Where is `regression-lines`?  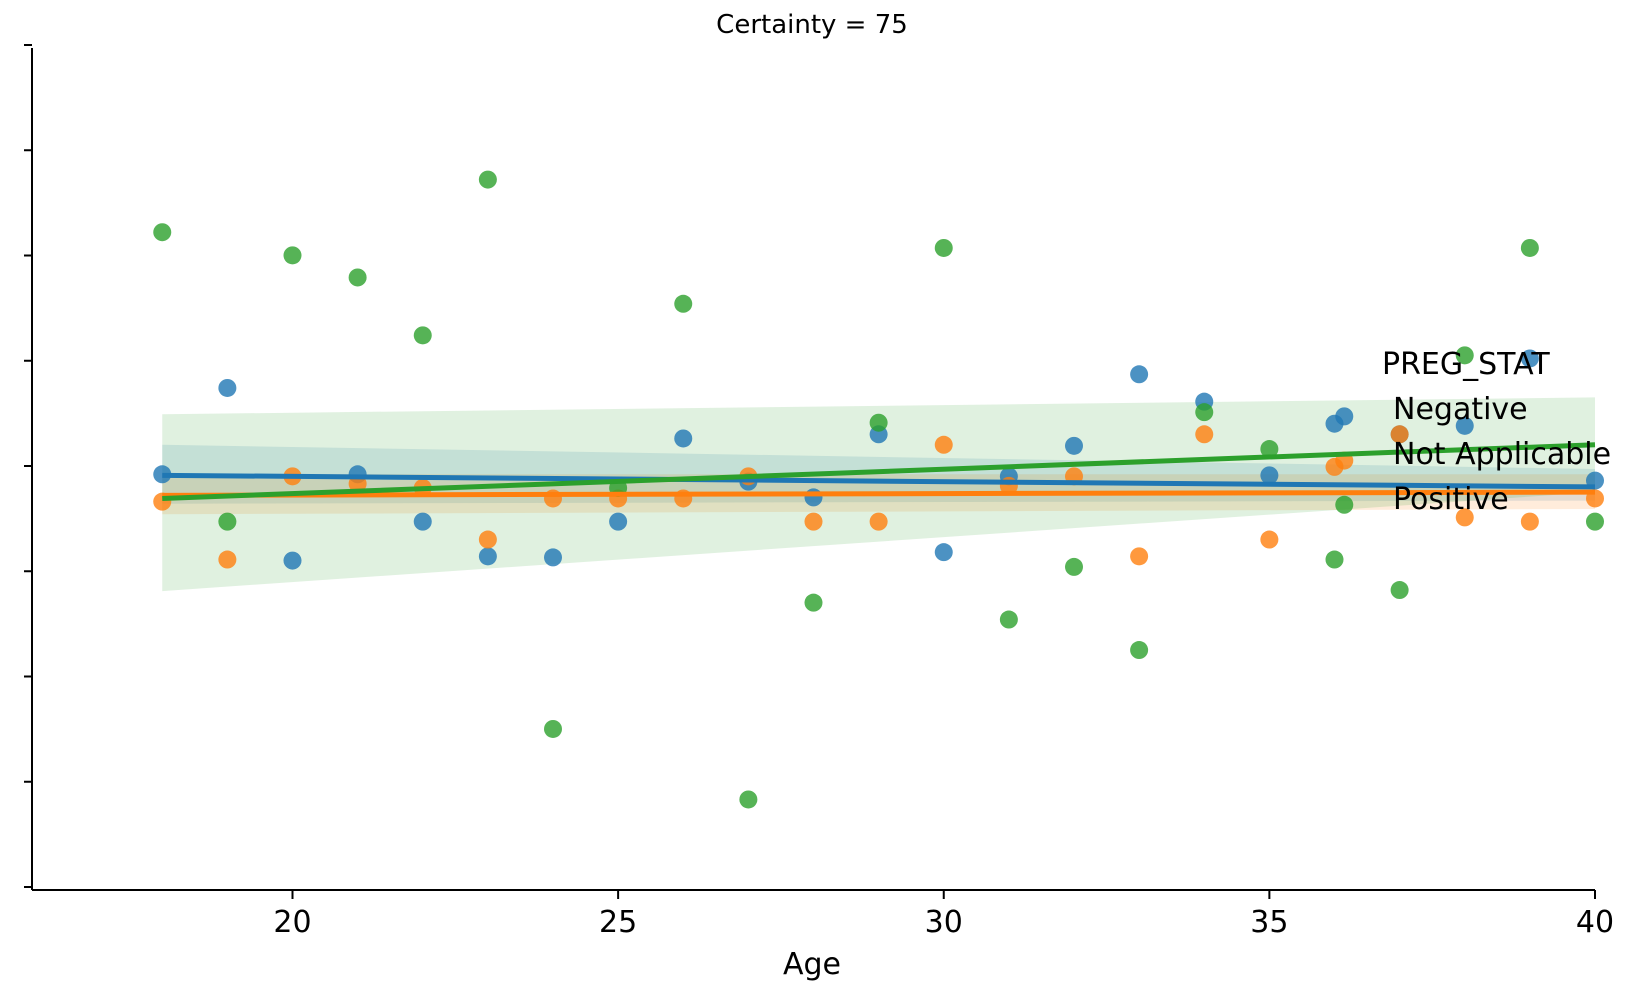
regression-lines is located at coordinates (879, 471).